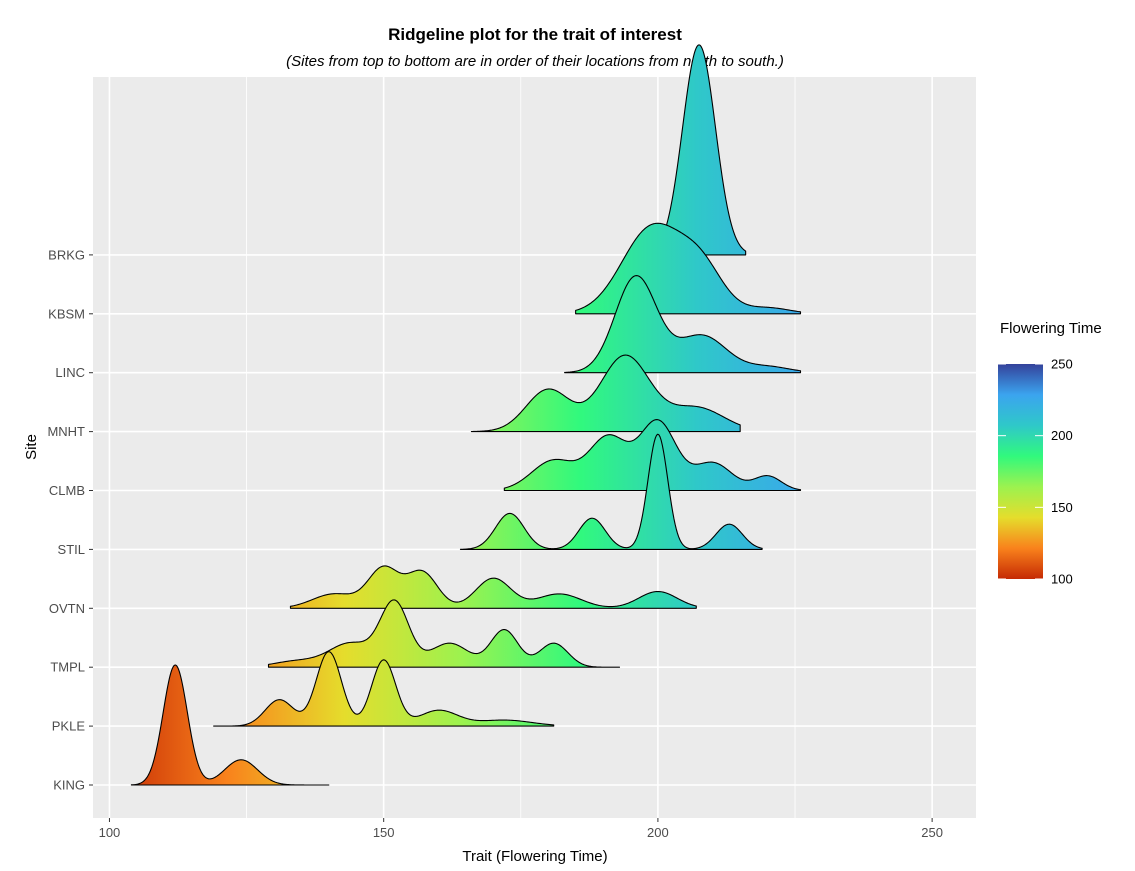 Image resolution: width=1135 pixels, height=871 pixels. I want to click on y-tick-label-clmb: CLMB, so click(67, 490).